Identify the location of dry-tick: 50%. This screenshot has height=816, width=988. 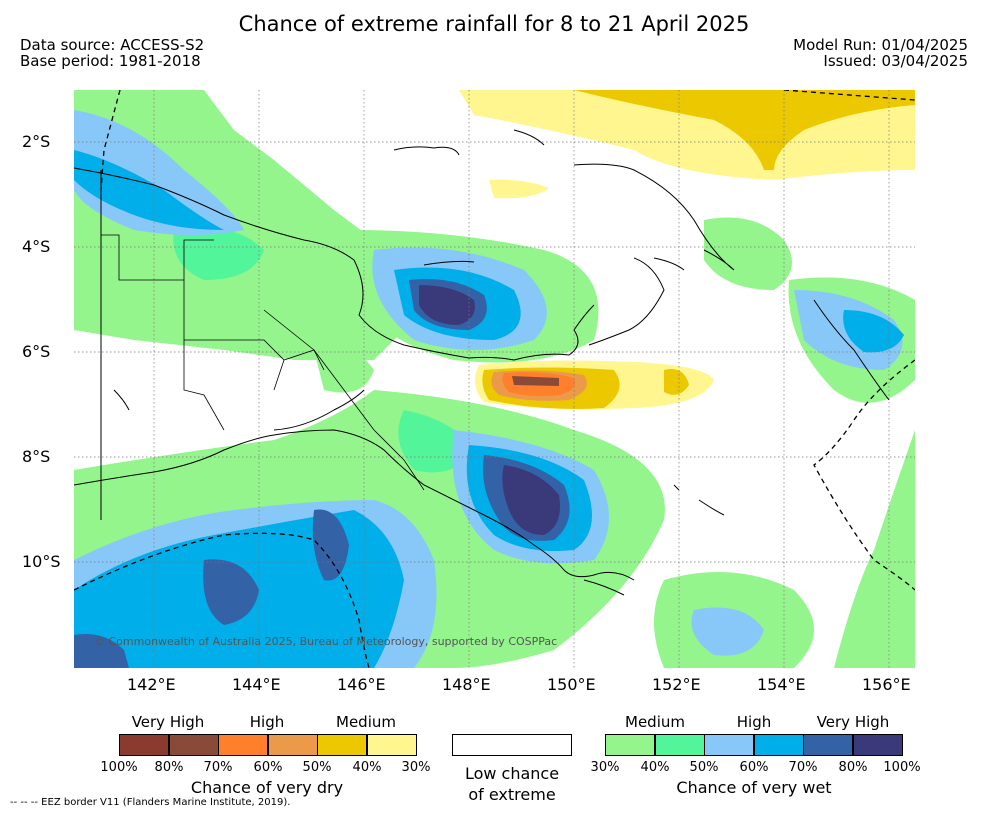
(317, 767).